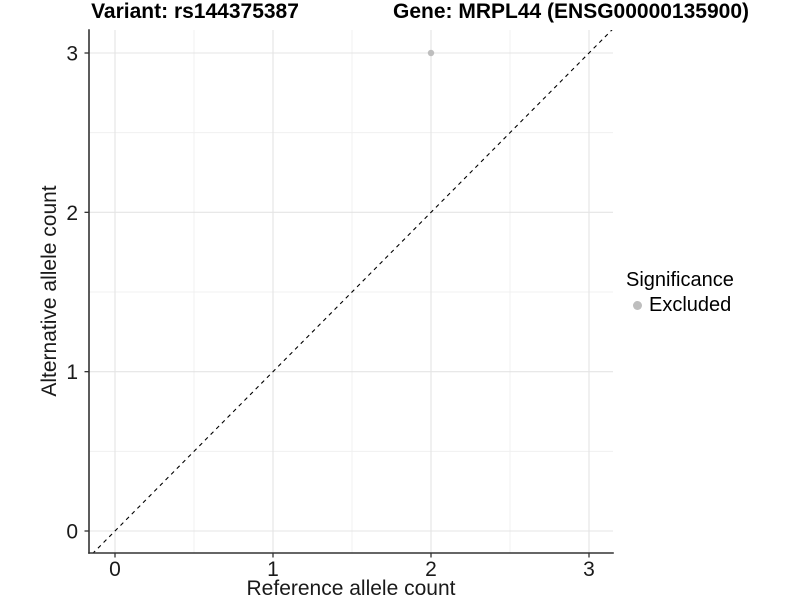  What do you see at coordinates (195, 11) in the screenshot?
I see `plot-title-variant: Variant: rs144375387` at bounding box center [195, 11].